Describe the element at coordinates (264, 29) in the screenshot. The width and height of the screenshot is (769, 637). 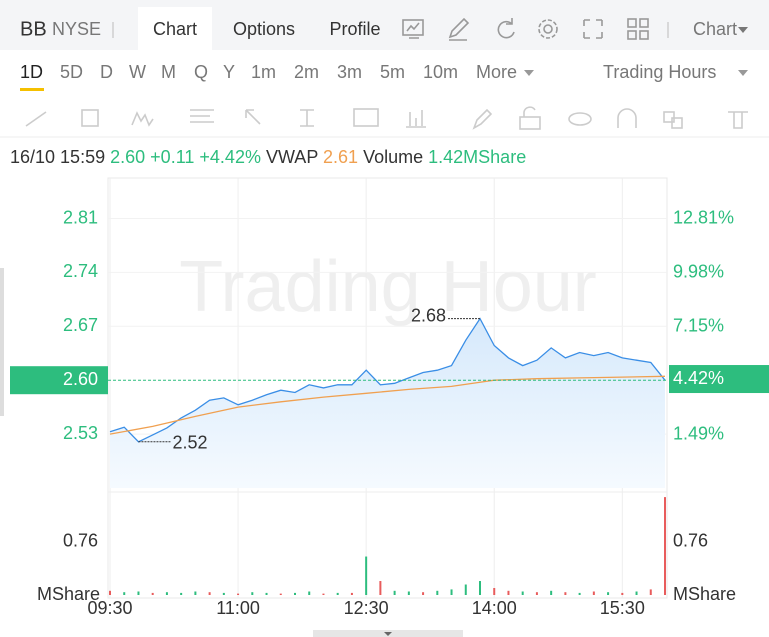
I see `tab: Options` at that location.